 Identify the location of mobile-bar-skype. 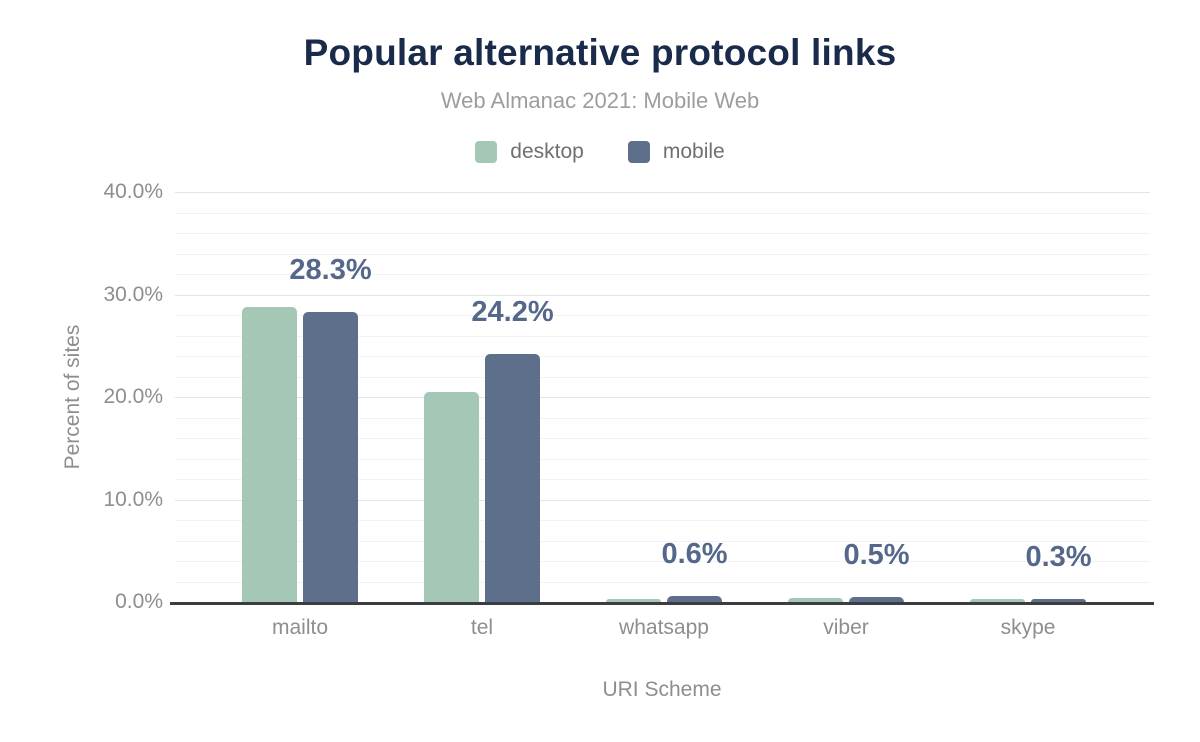
(1058, 600).